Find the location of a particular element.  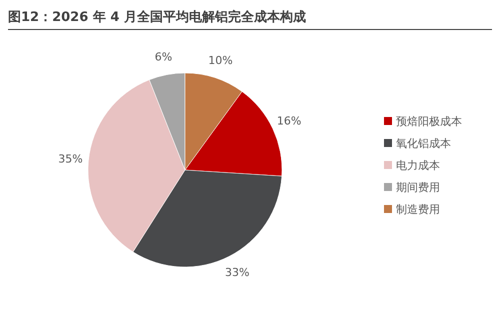

legend-label: 期间费用 is located at coordinates (418, 187).